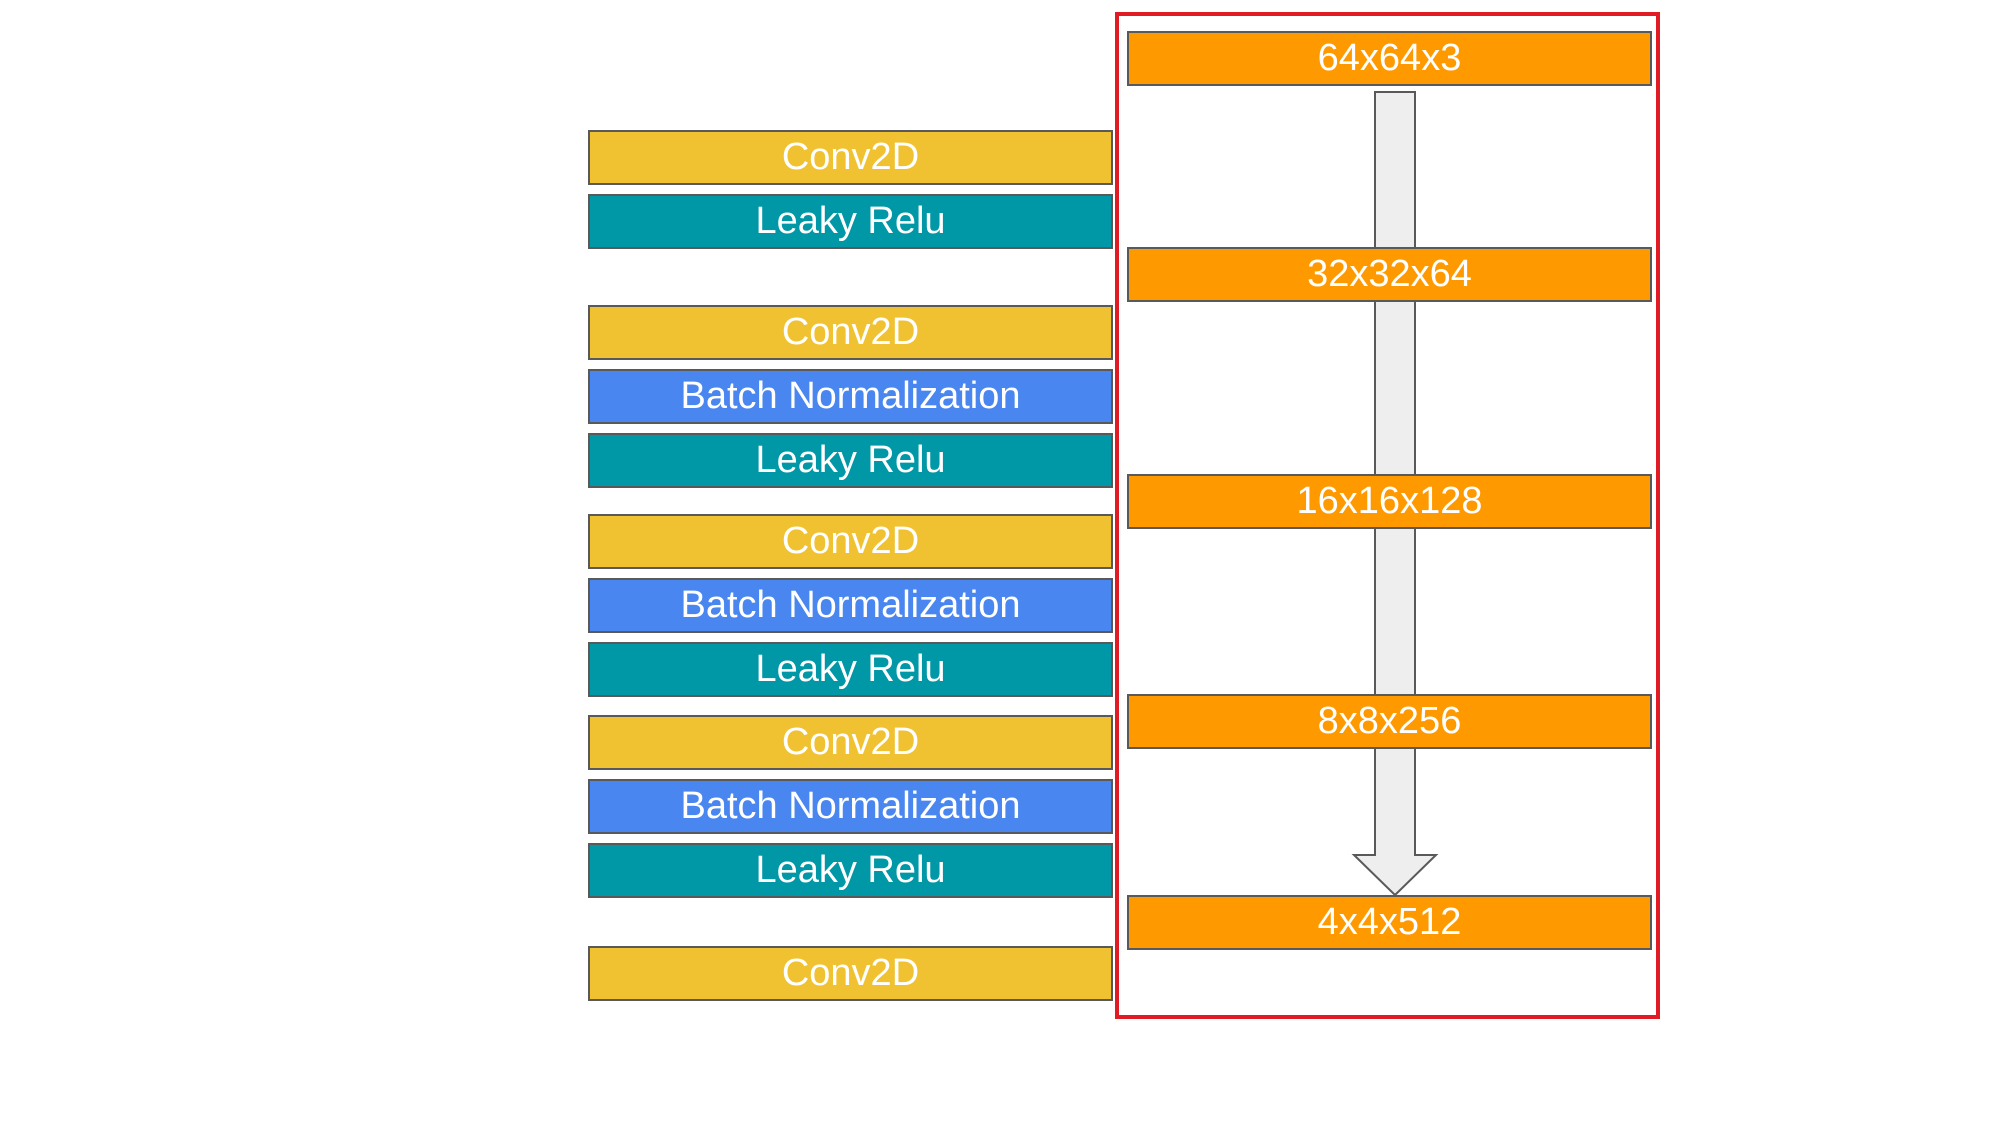  What do you see at coordinates (850, 870) in the screenshot?
I see `layer-leaky-relu-4: Leaky Relu` at bounding box center [850, 870].